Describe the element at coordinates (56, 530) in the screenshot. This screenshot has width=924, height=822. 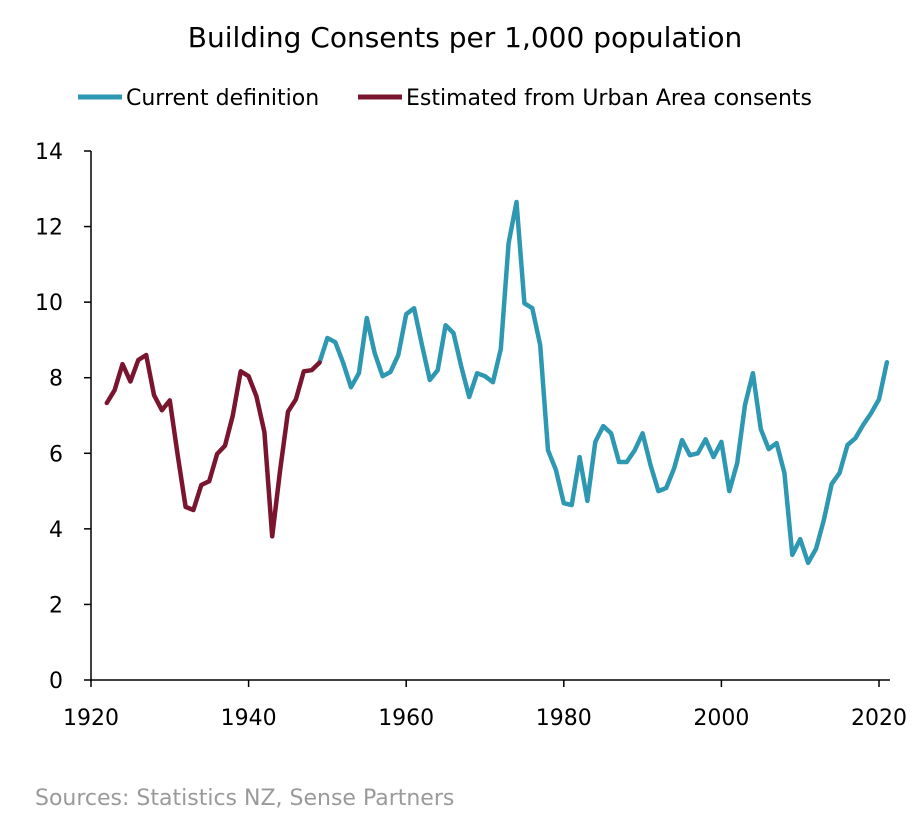
I see `y-tick-label: 4` at that location.